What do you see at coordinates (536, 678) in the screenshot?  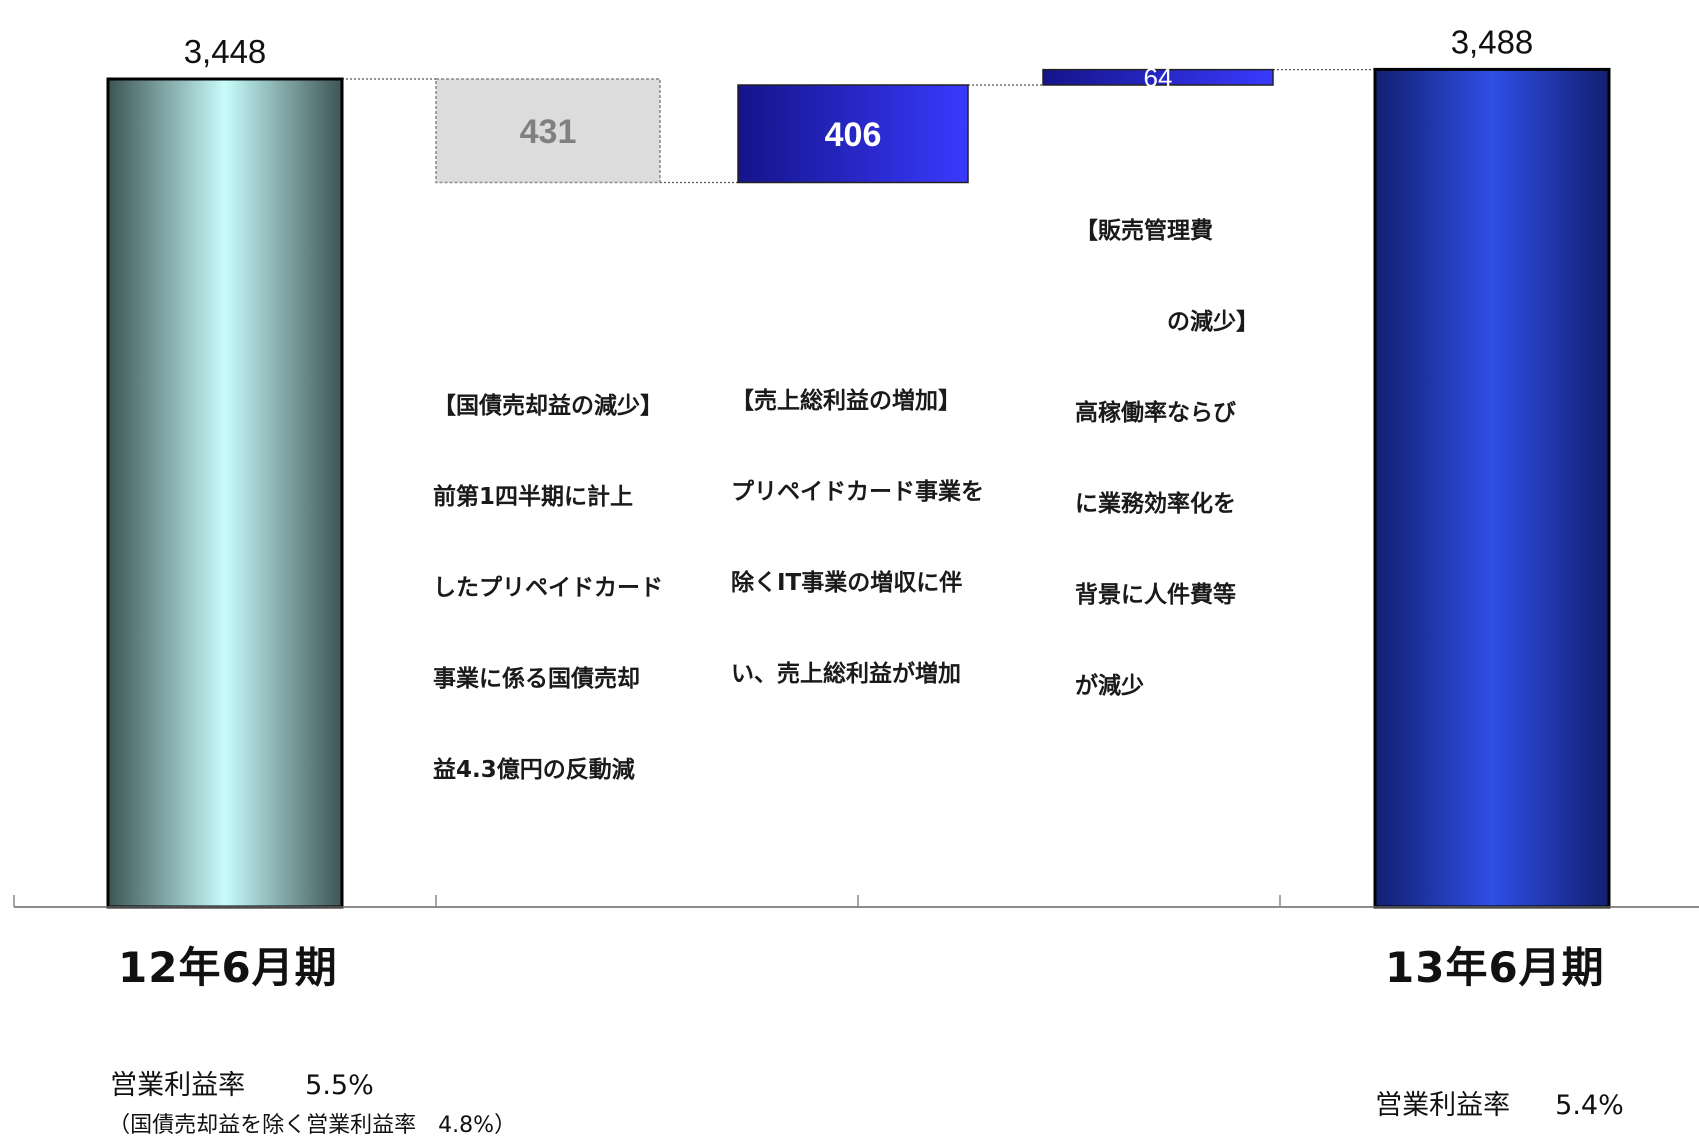 I see `annotation-line: 事業に係る国債売却` at bounding box center [536, 678].